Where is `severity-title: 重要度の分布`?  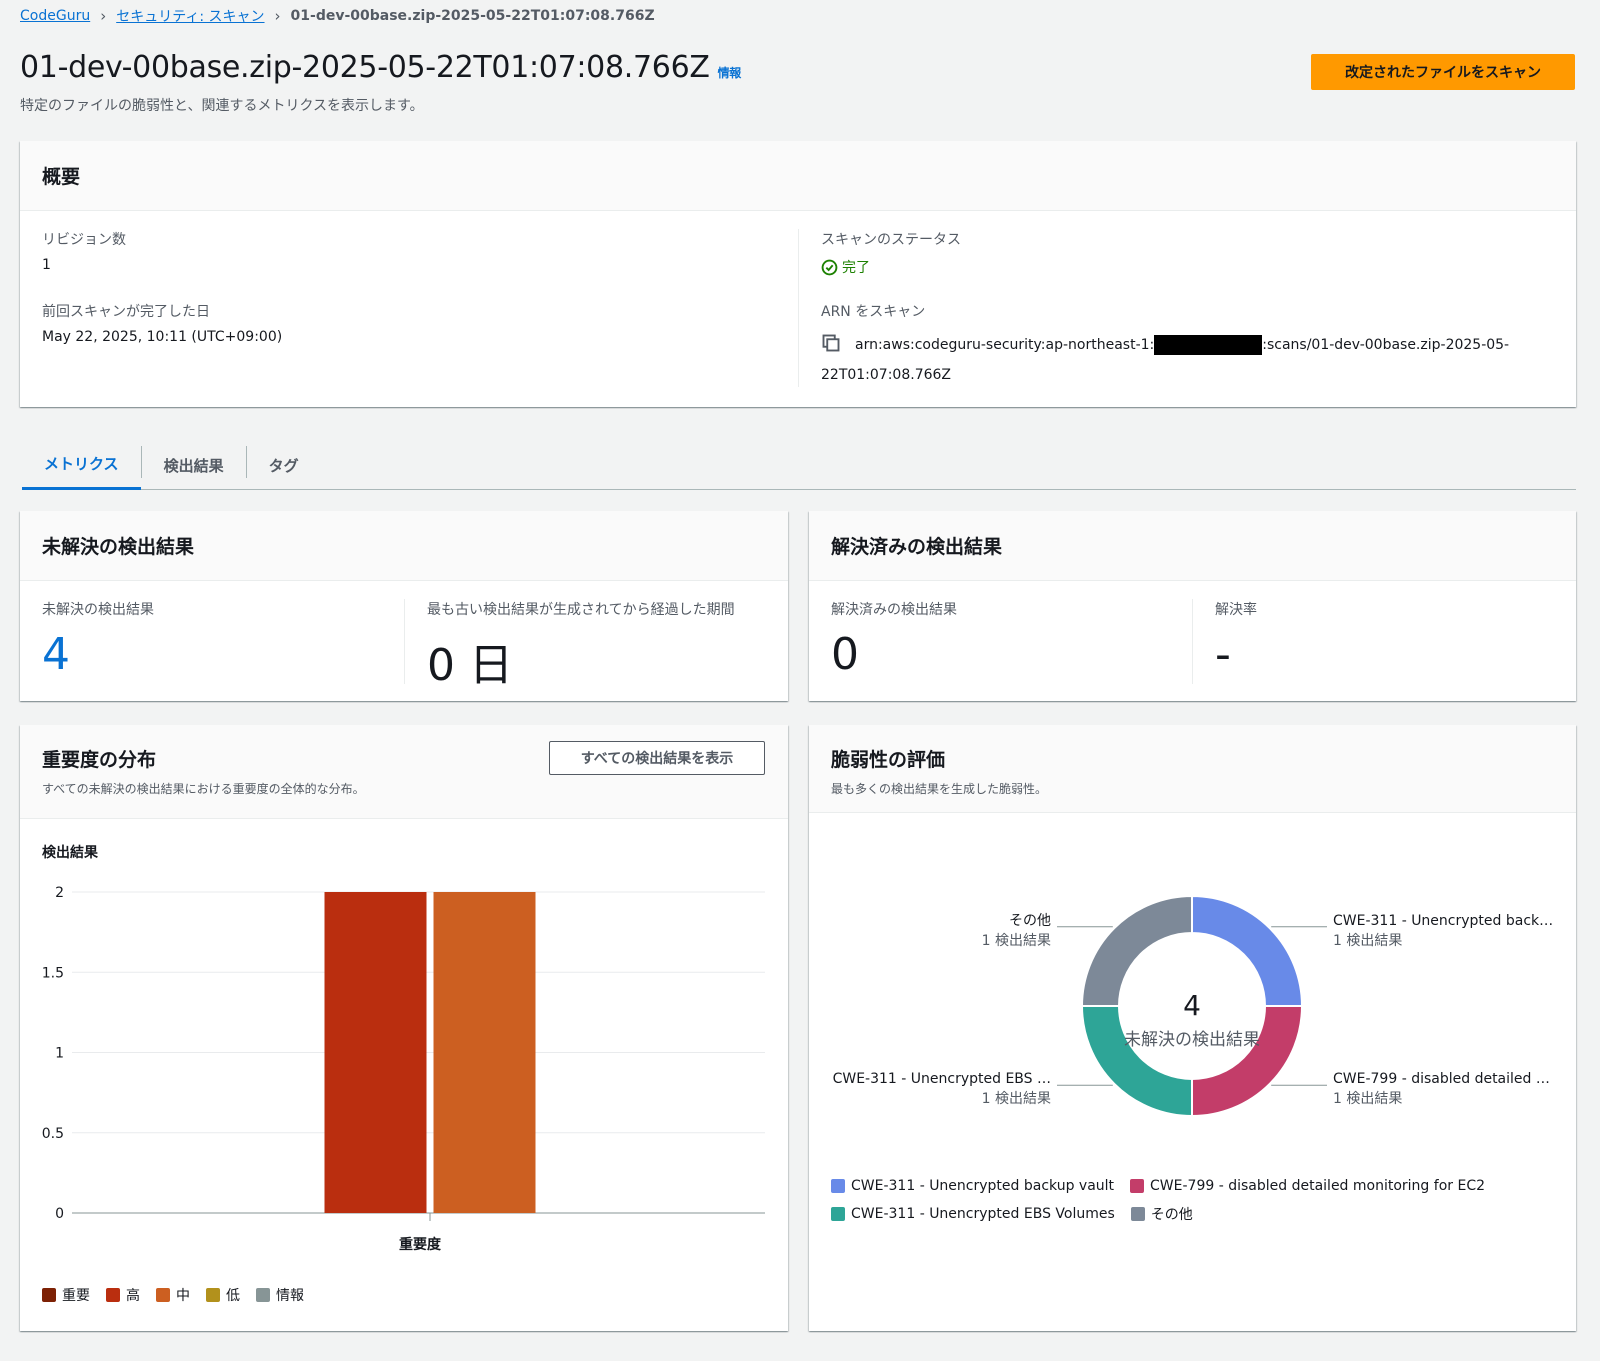 severity-title: 重要度の分布 is located at coordinates (99, 760).